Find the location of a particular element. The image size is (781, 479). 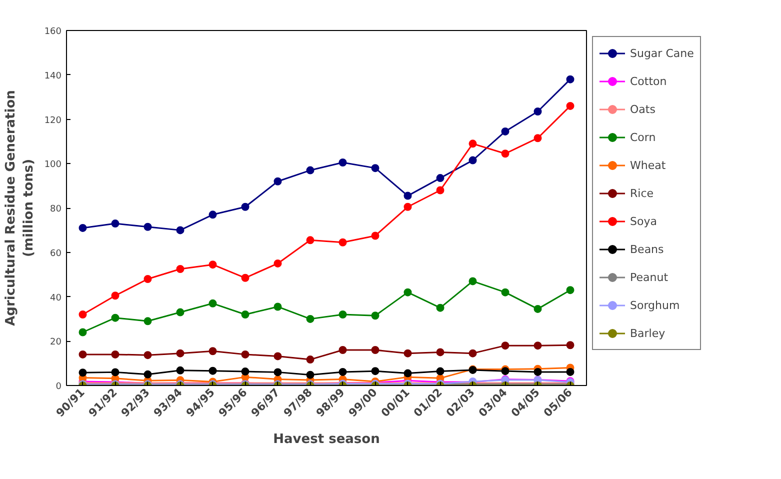

x-axis-title: Havest season is located at coordinates (326, 440).